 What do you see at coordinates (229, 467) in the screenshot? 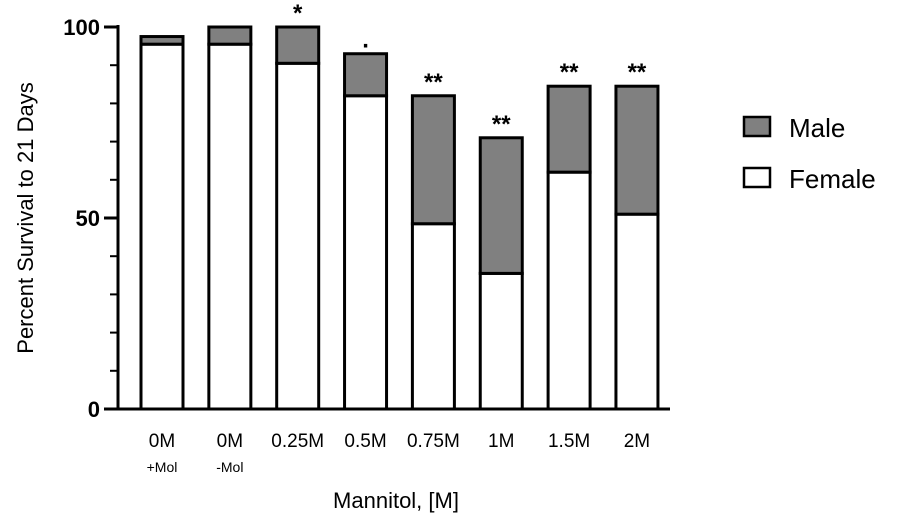
I see `x-tick-sublabel: -Mol` at bounding box center [229, 467].